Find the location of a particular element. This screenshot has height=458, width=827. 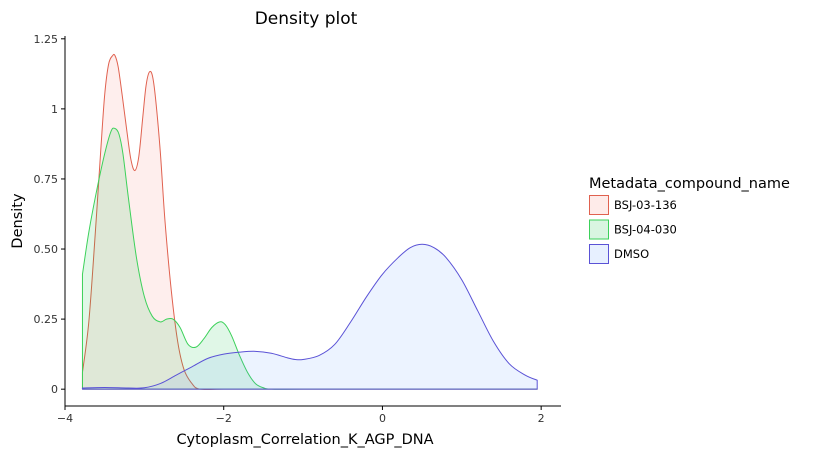

legend-title: Metadata_compound_name is located at coordinates (689, 184).